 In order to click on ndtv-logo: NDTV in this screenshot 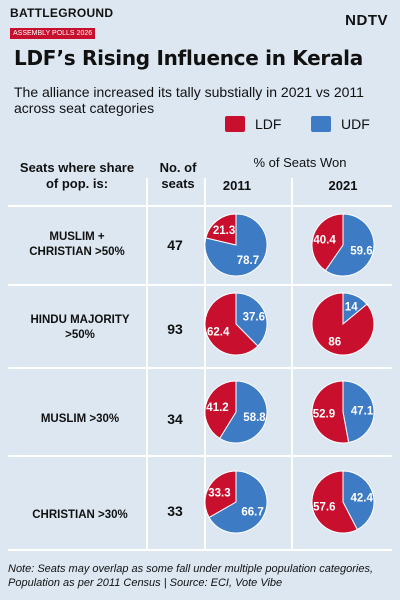, I will do `click(366, 20)`.